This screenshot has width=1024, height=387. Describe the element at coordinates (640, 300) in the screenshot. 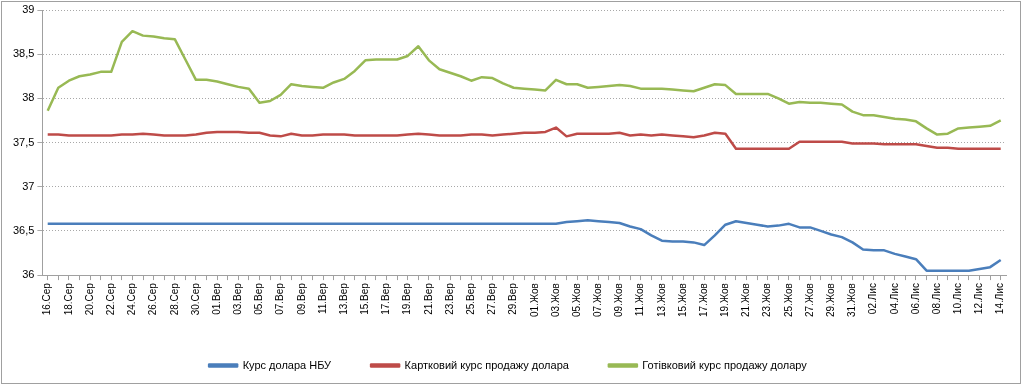

I see `x-tick-label: 11.Жов` at that location.